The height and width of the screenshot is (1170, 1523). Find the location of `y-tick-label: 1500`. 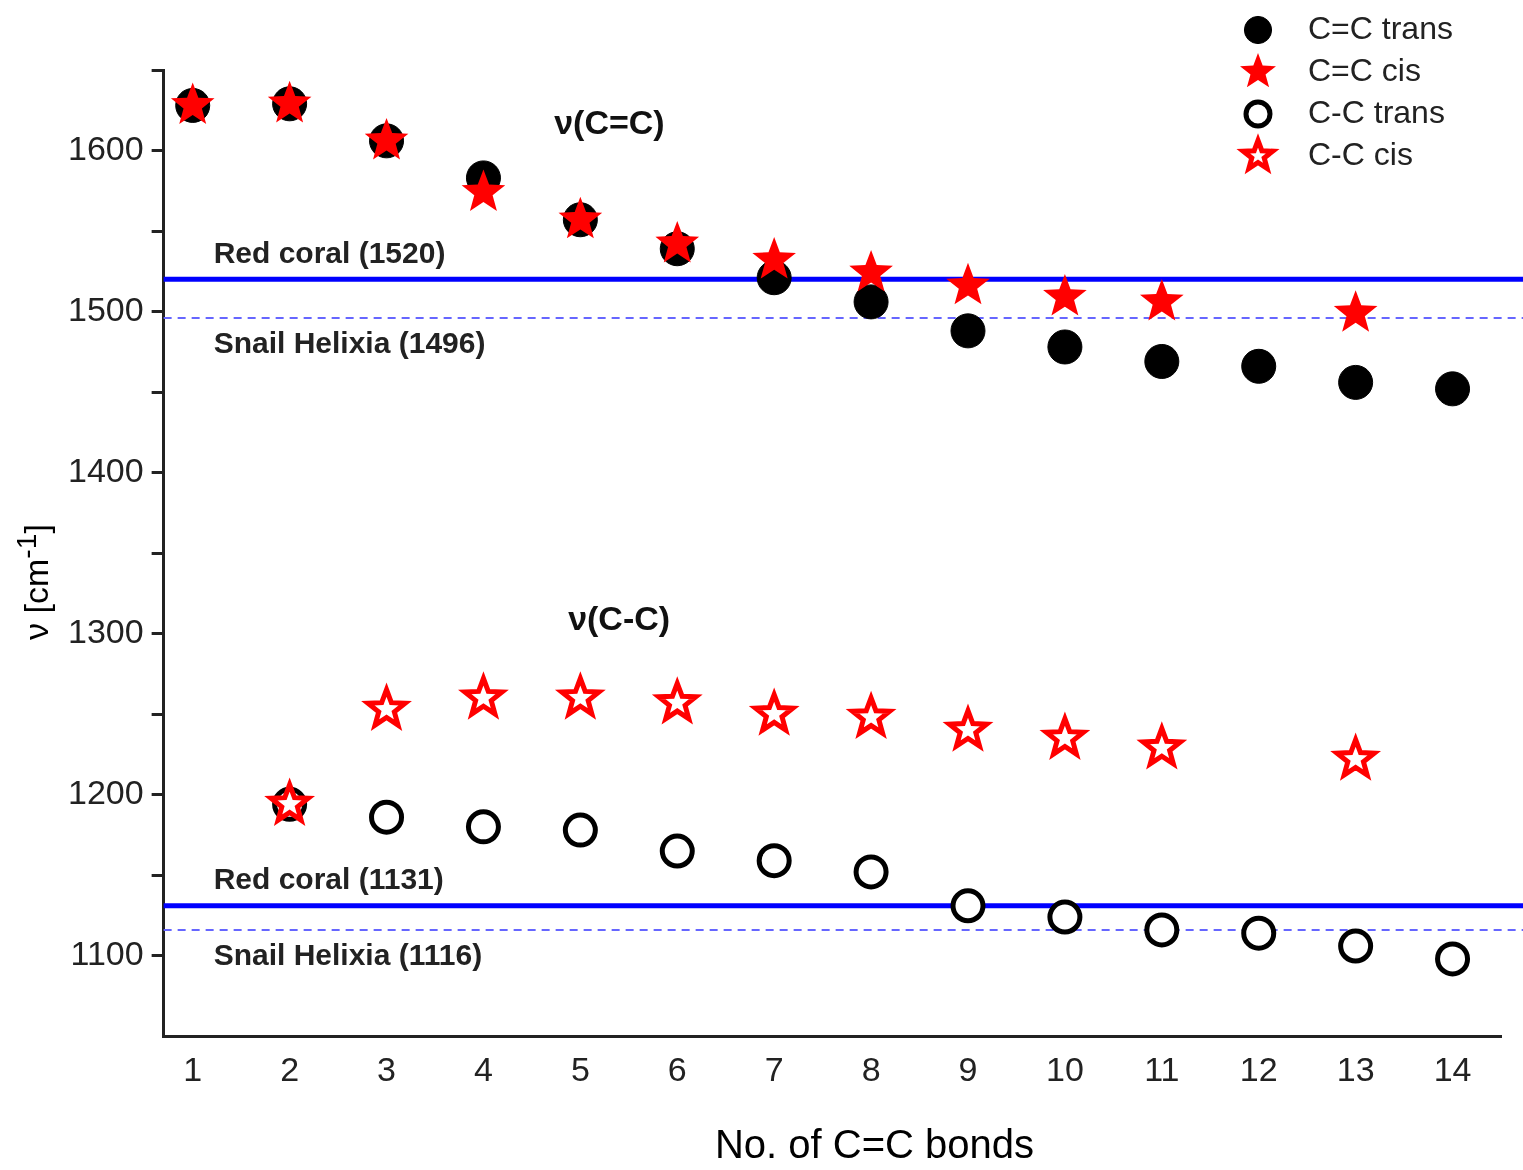

y-tick-label: 1500 is located at coordinates (106, 308).